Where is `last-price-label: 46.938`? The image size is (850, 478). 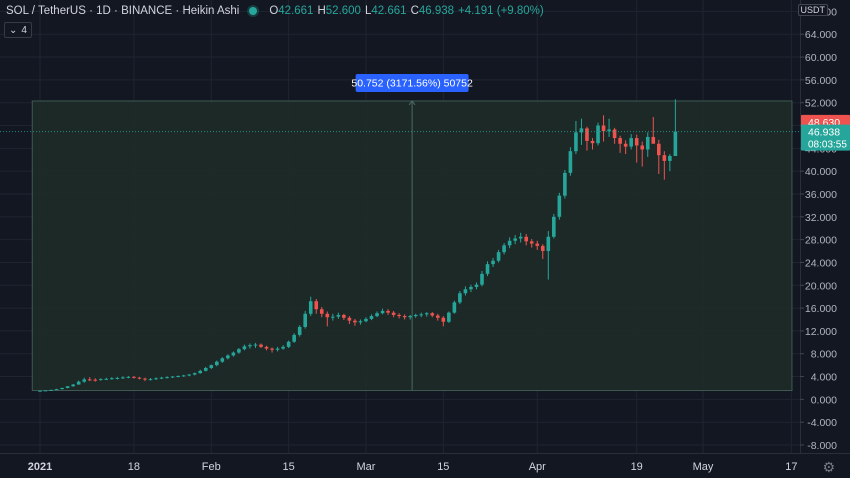 last-price-label: 46.938 is located at coordinates (824, 133).